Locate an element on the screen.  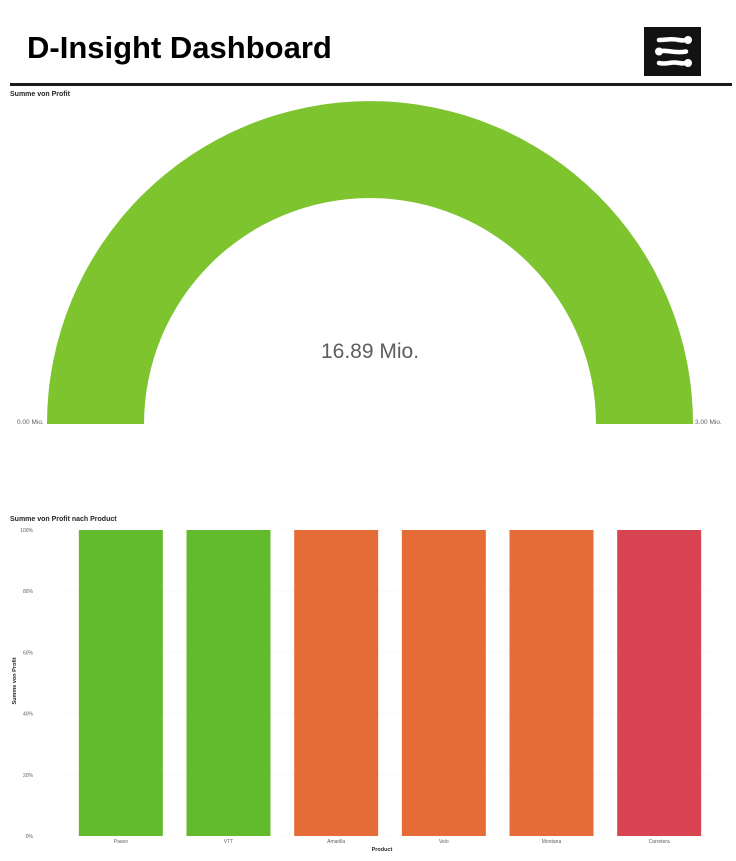
bar-velo is located at coordinates (443, 683).